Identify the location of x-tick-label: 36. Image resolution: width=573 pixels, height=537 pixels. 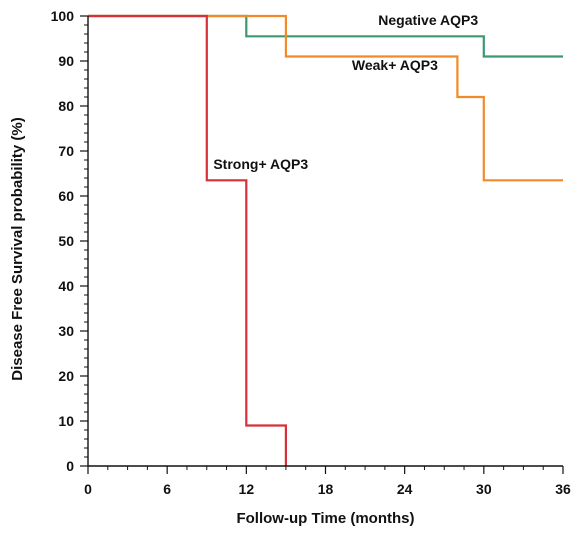
(563, 489).